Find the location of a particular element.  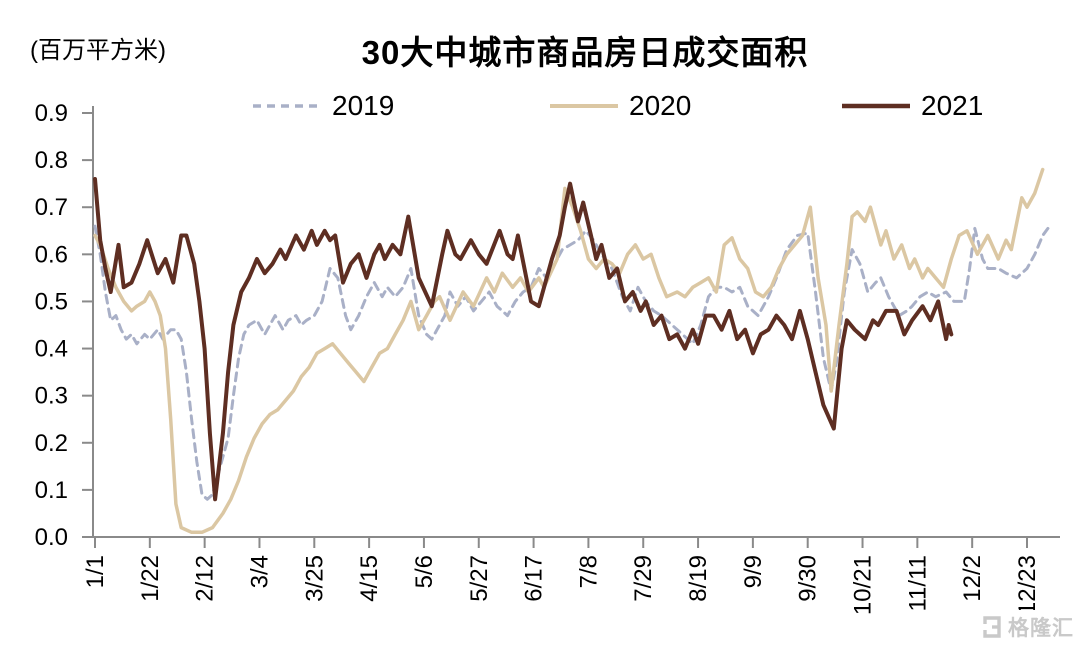

x-tick-label: 4/15 is located at coordinates (369, 578).